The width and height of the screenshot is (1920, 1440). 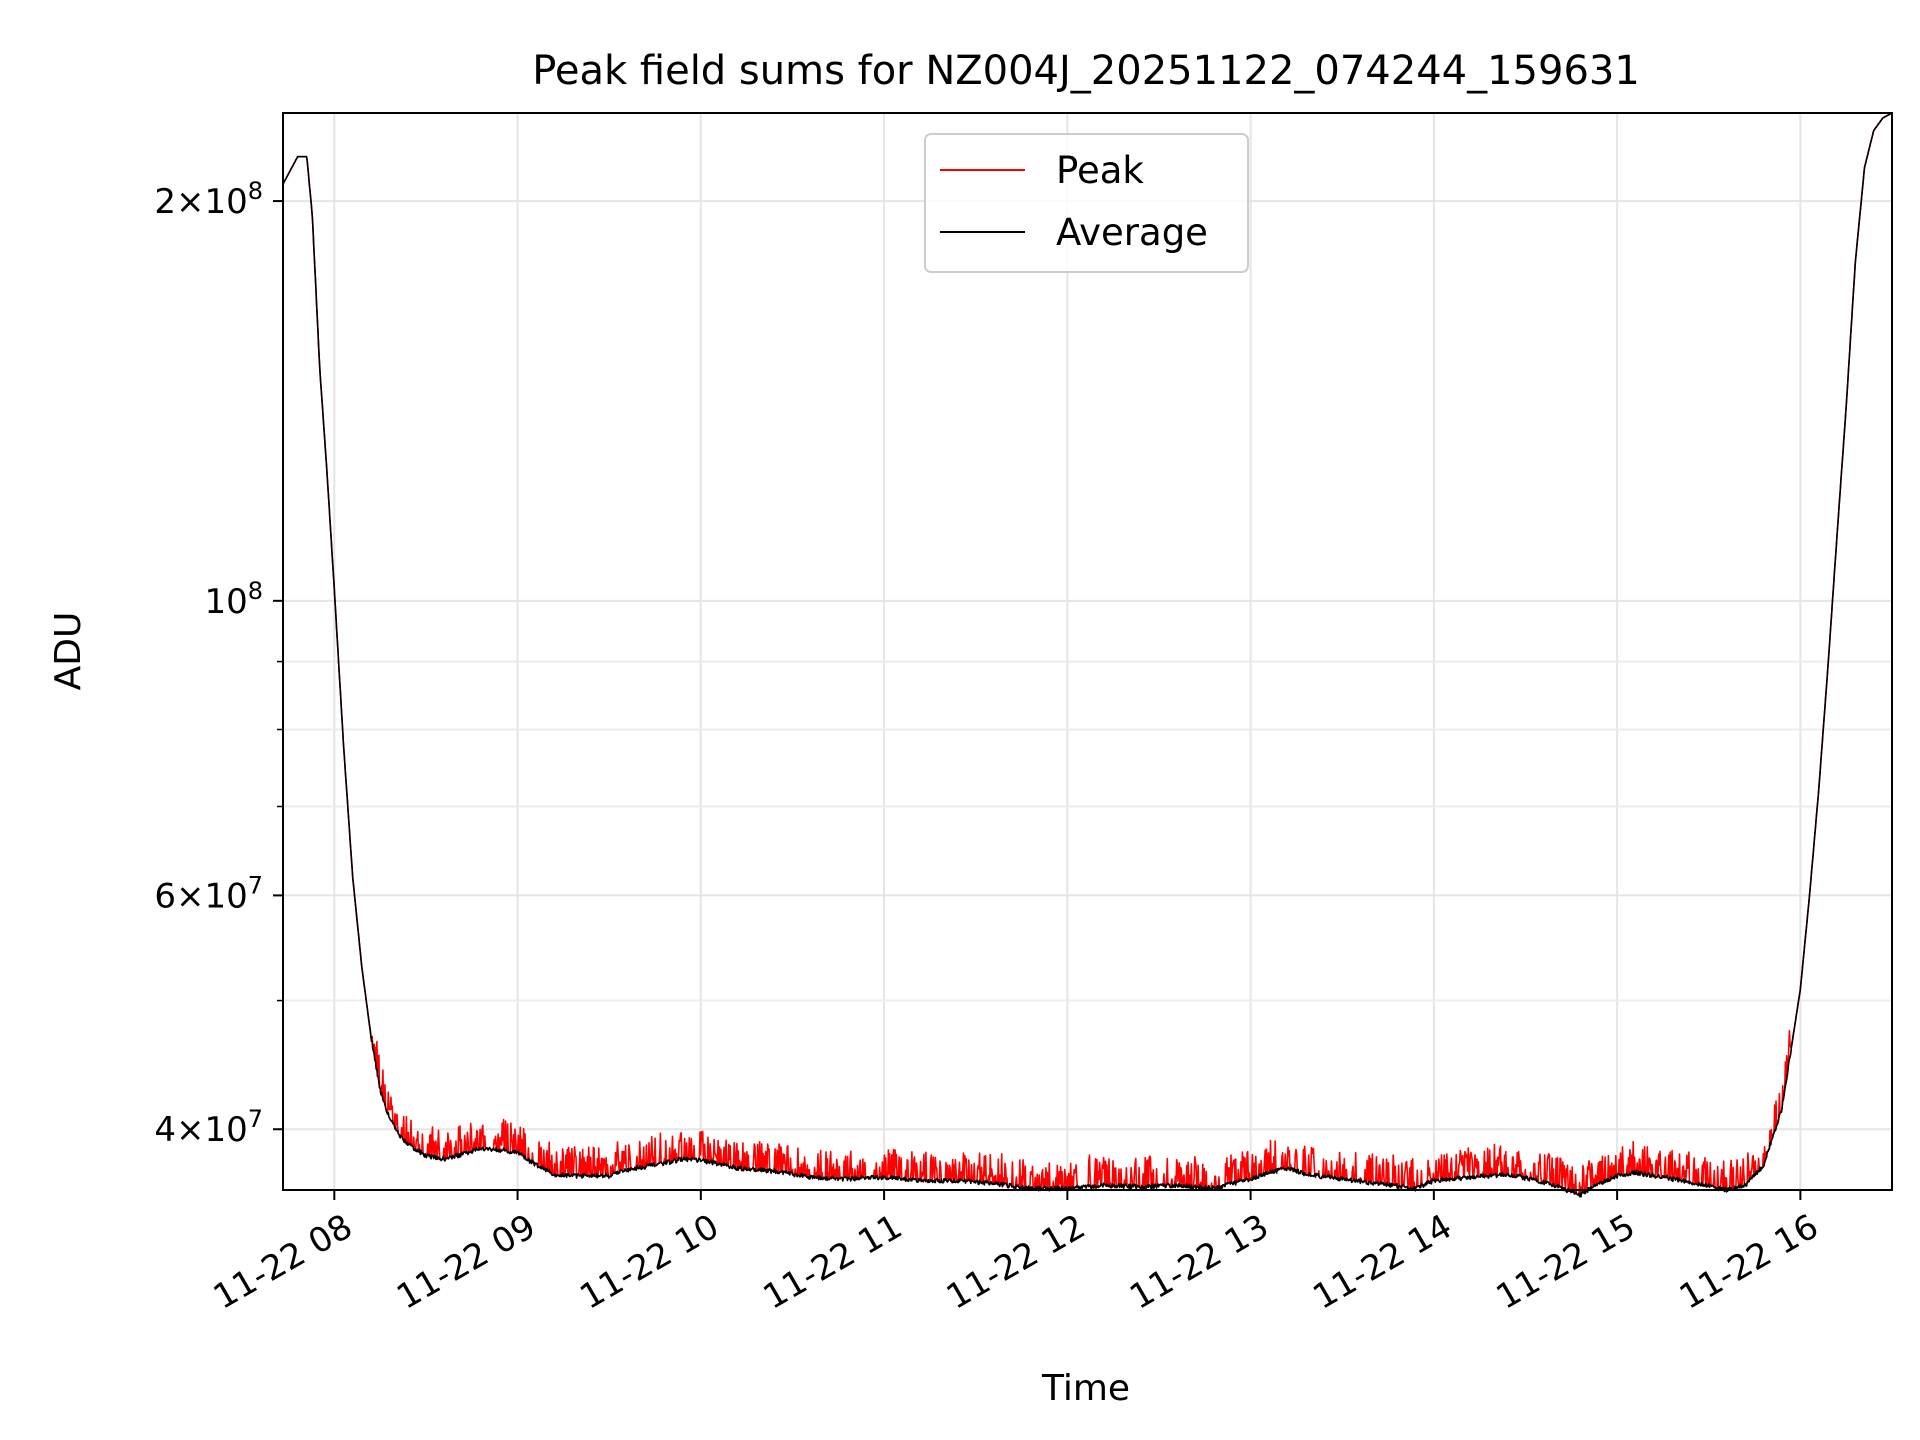 What do you see at coordinates (208, 199) in the screenshot?
I see `y-tick-label: 2×108` at bounding box center [208, 199].